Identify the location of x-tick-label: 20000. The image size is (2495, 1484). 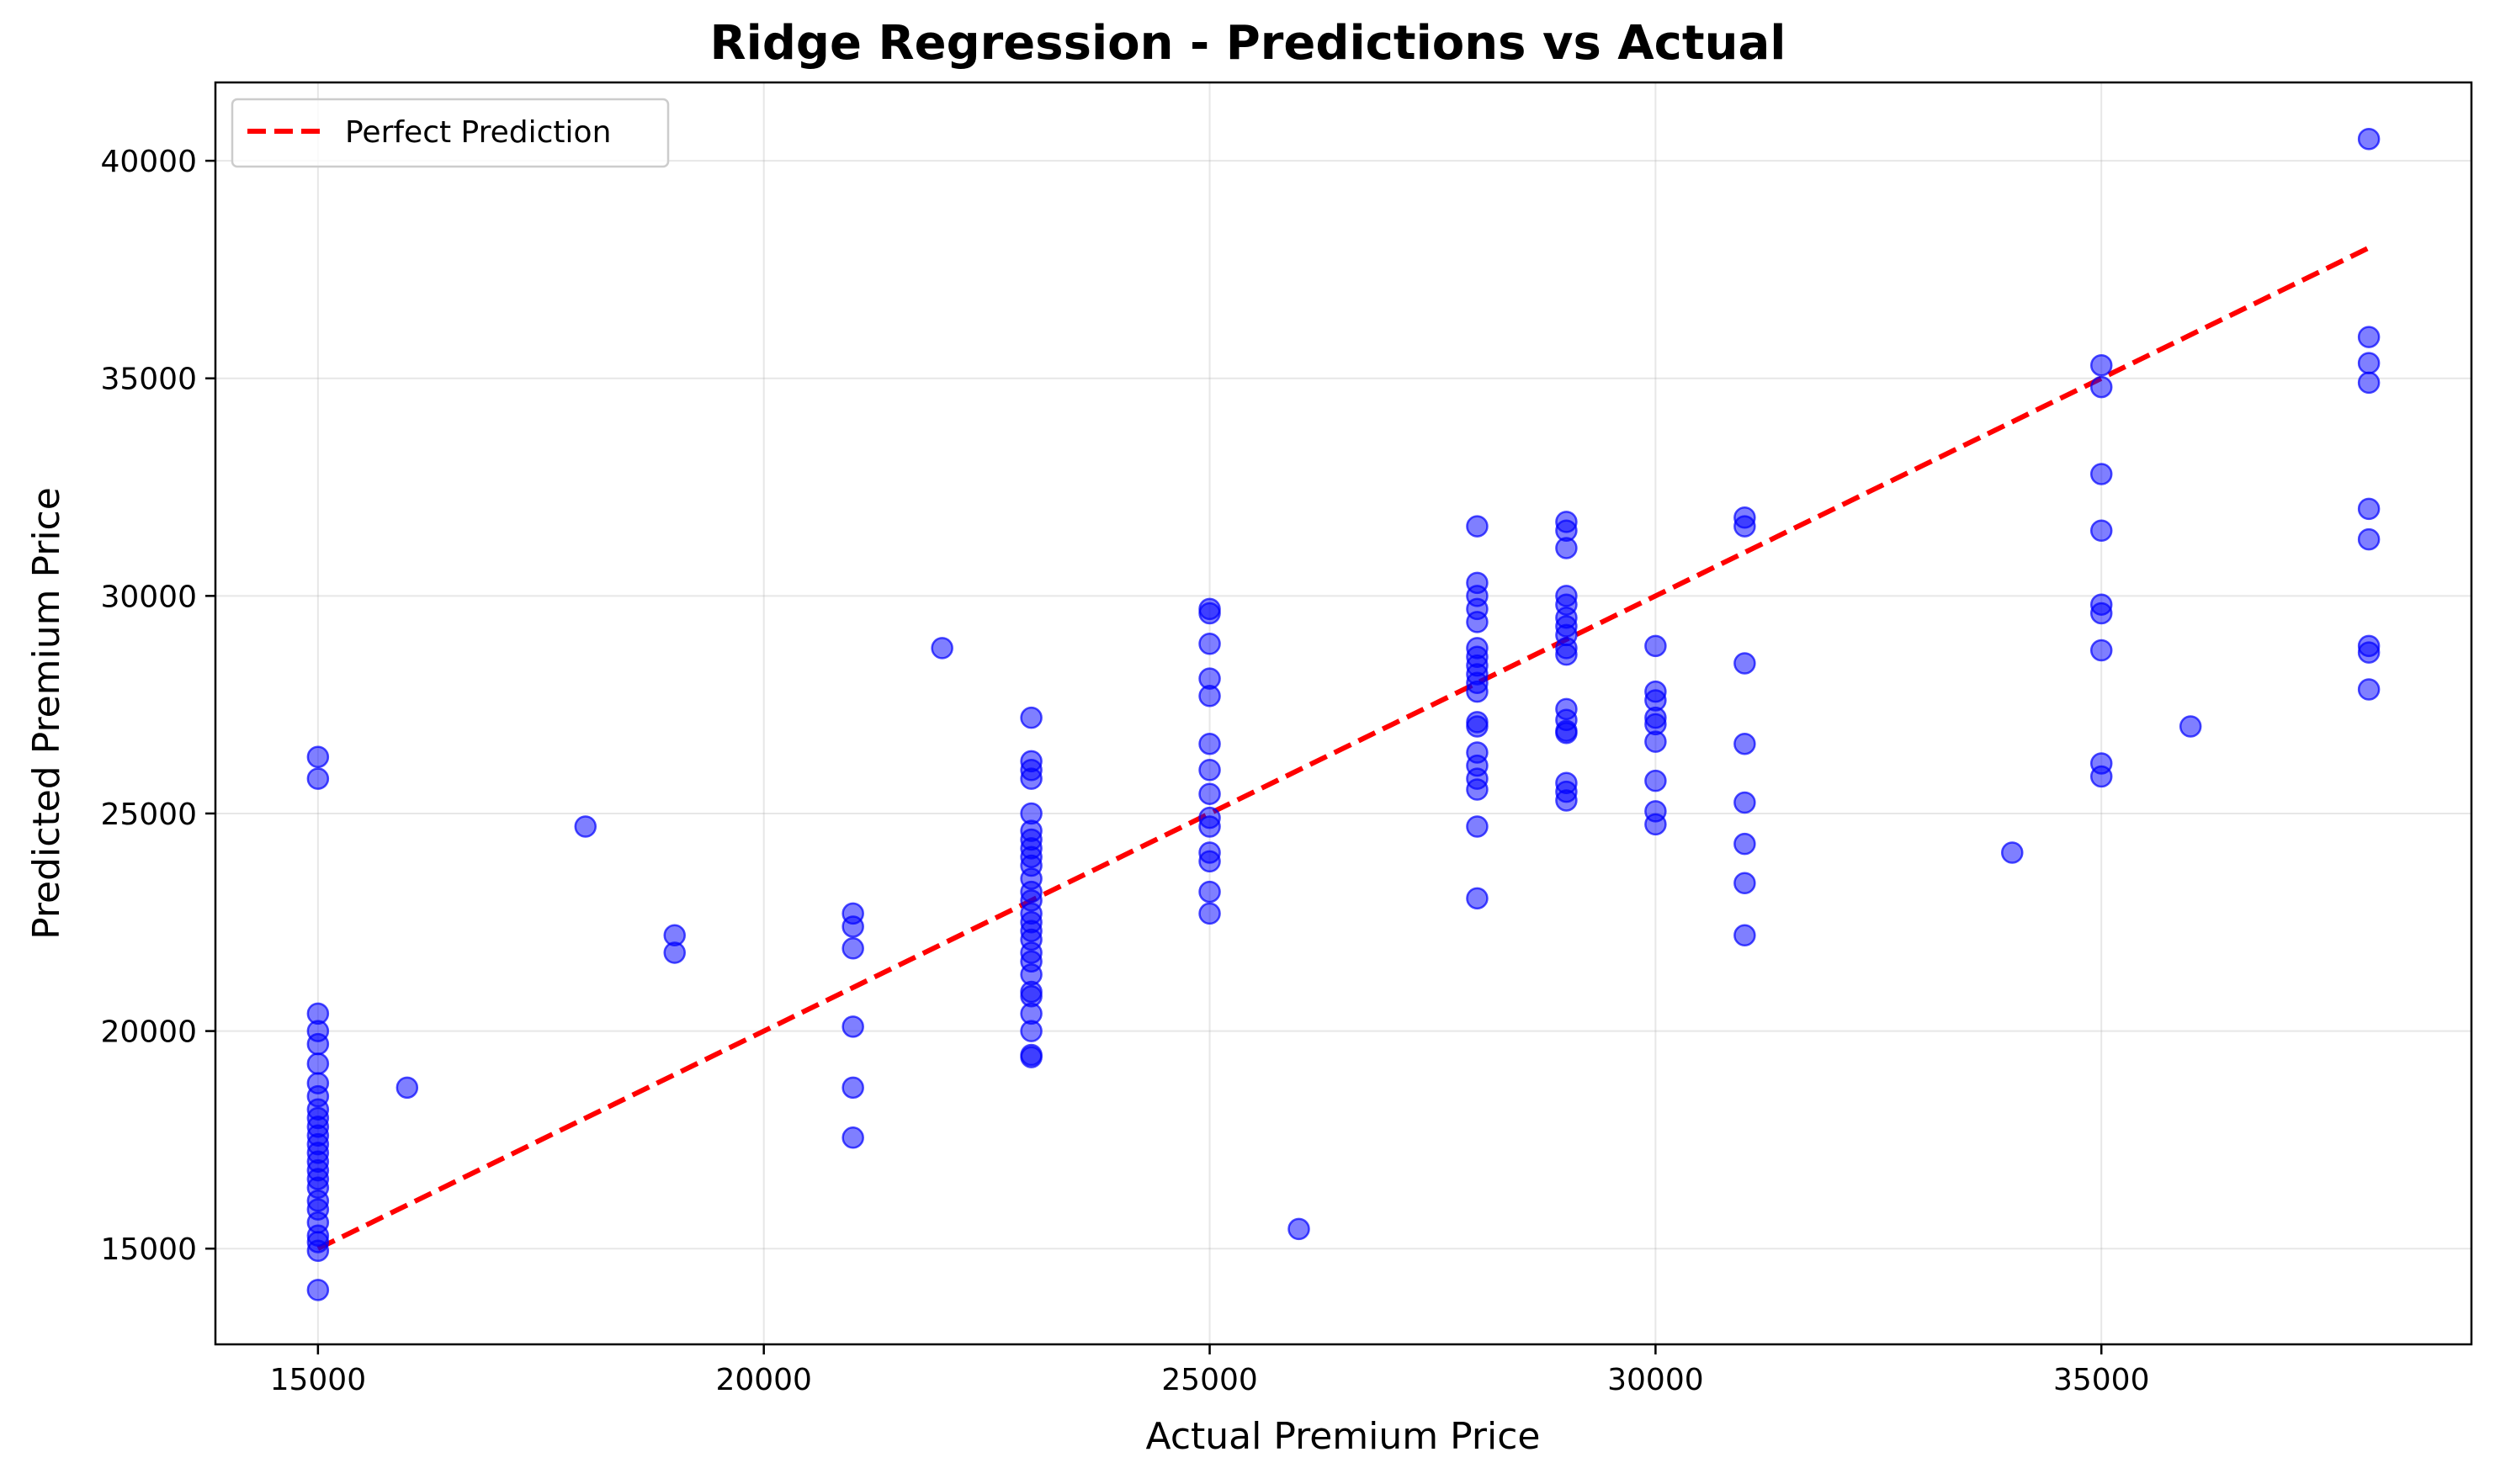
(763, 1380).